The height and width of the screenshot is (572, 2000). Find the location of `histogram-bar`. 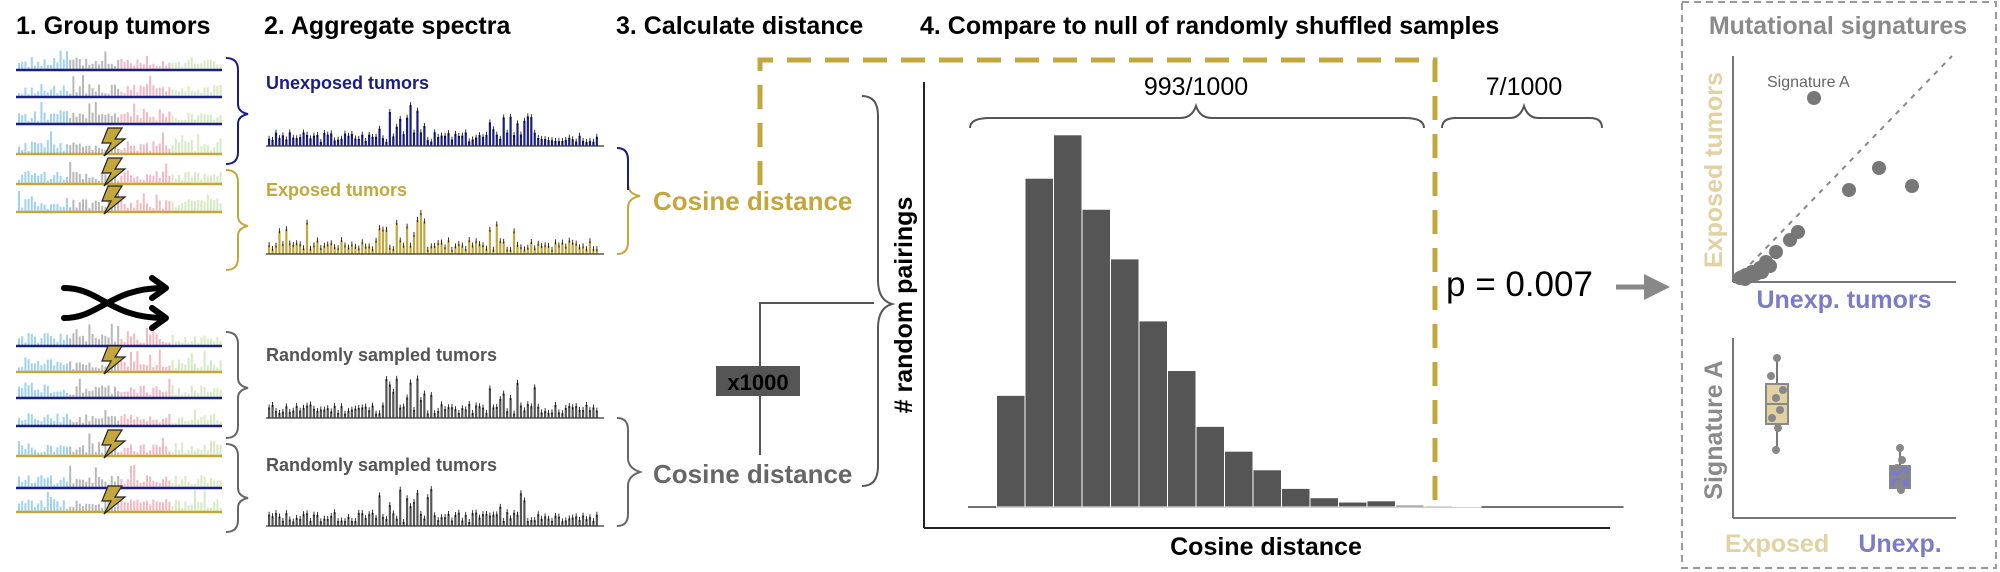

histogram-bar is located at coordinates (1324, 502).